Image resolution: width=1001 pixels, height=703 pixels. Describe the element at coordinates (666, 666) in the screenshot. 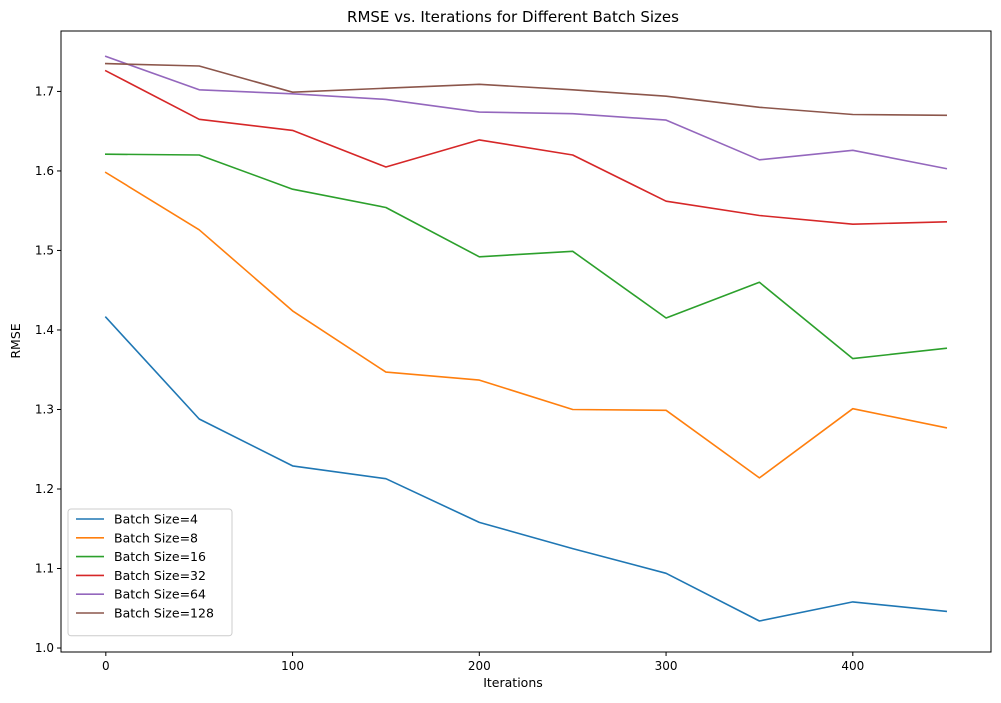

I see `x-tick-label: 300` at that location.